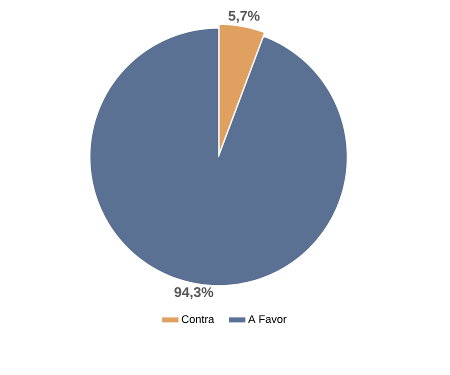  What do you see at coordinates (194, 293) in the screenshot?
I see `data-label: 94,3%` at bounding box center [194, 293].